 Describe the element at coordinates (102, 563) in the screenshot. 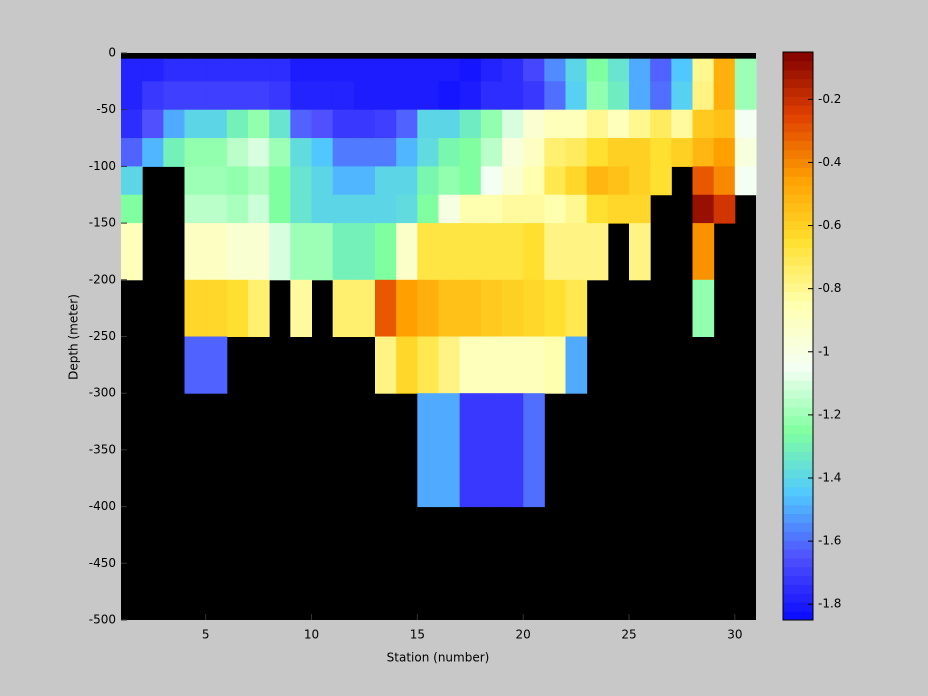

I see `y-tick-label: -450` at that location.